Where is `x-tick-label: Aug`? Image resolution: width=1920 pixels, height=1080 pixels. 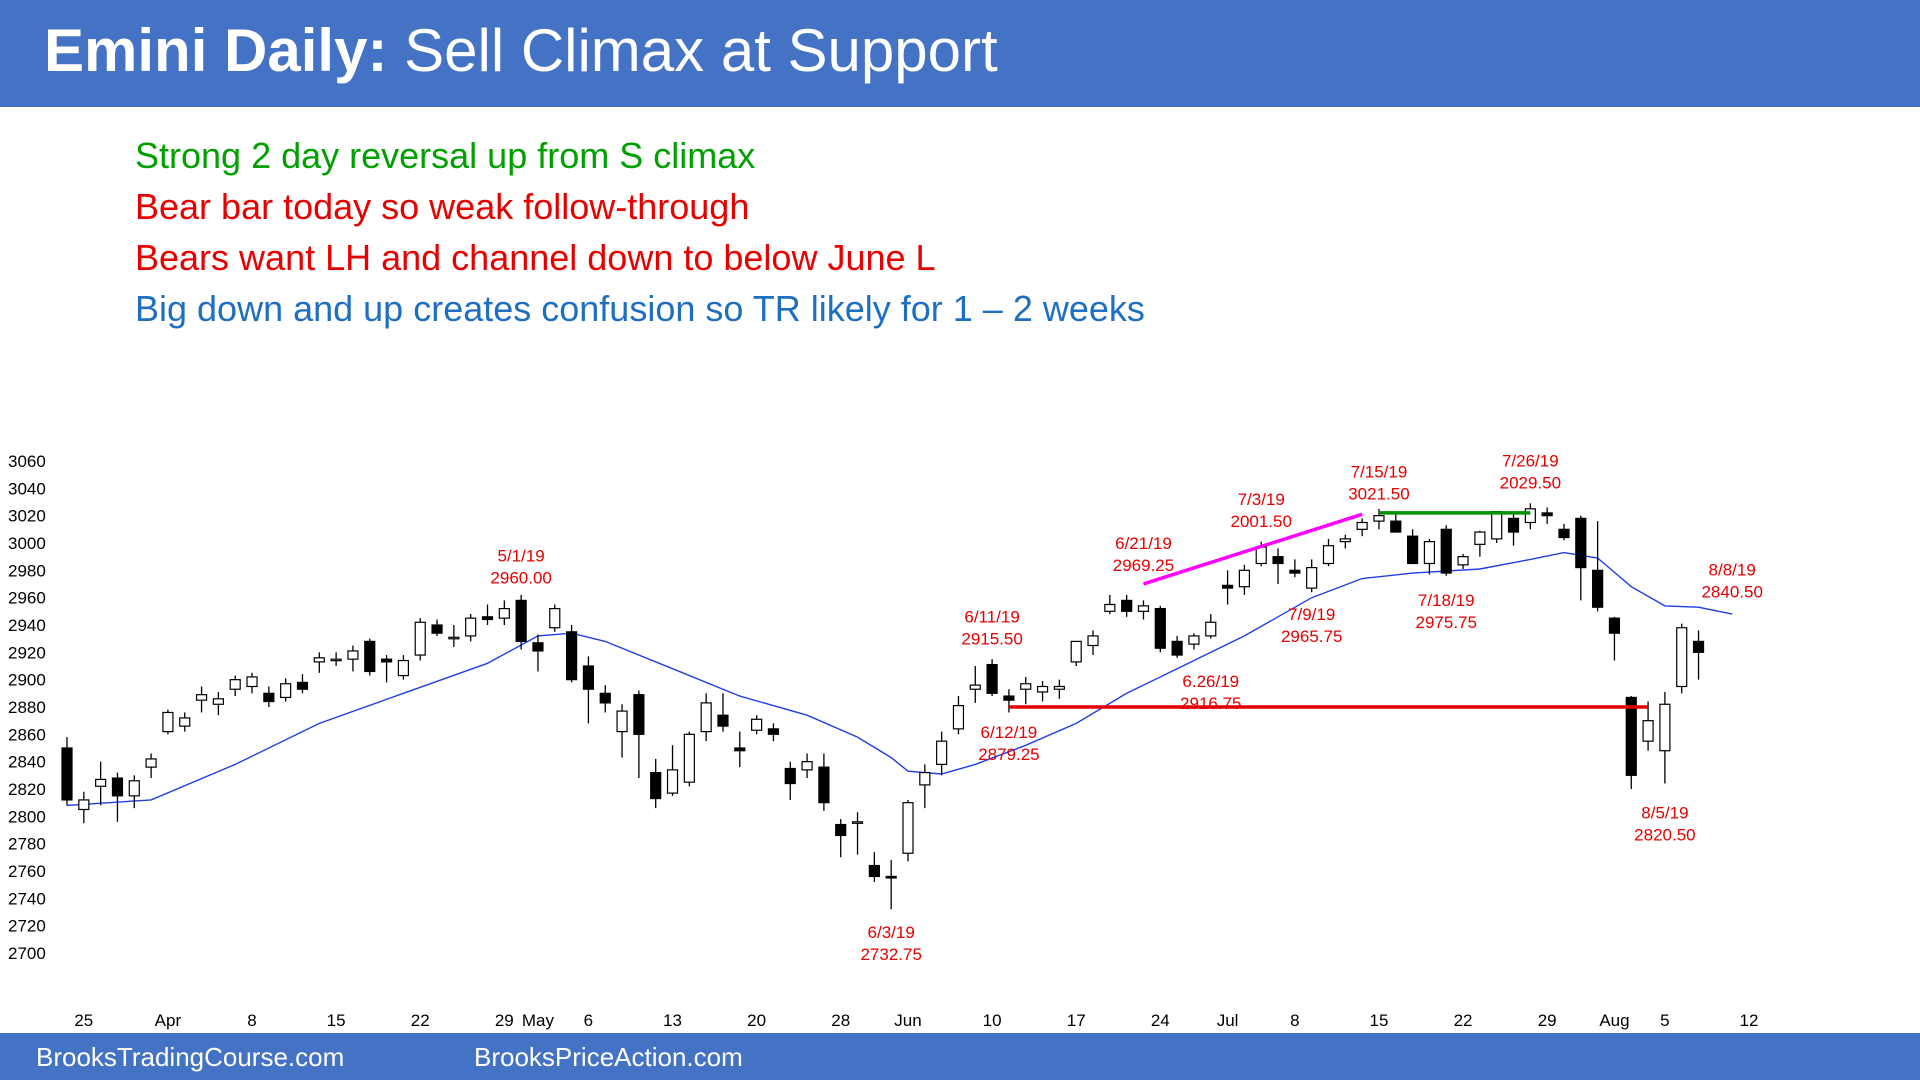 x-tick-label: Aug is located at coordinates (1614, 1020).